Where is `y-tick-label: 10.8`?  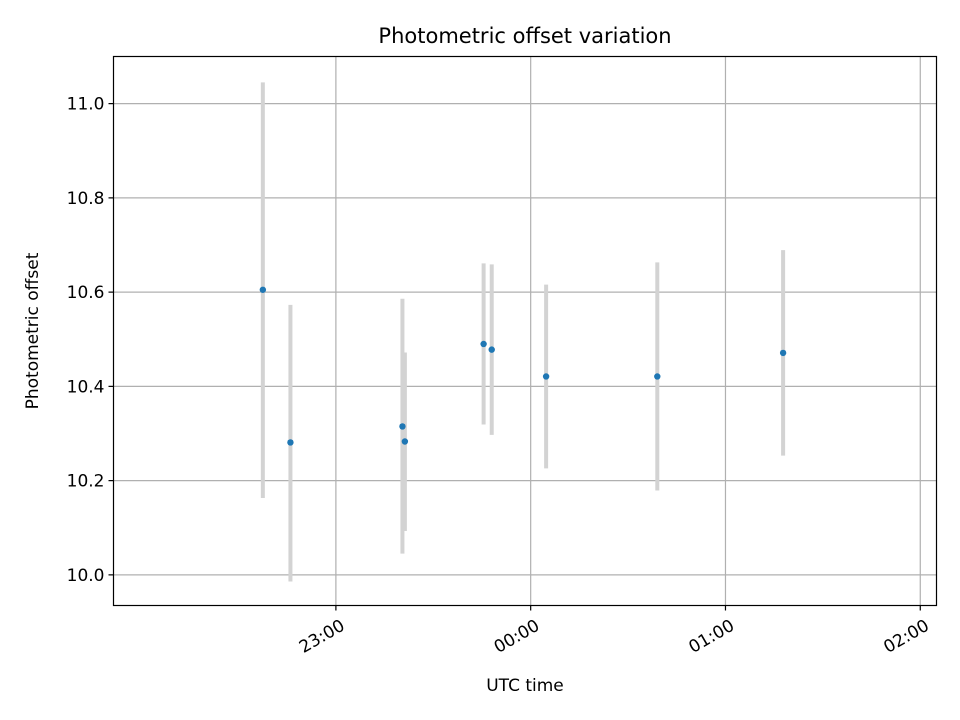 y-tick-label: 10.8 is located at coordinates (86, 199).